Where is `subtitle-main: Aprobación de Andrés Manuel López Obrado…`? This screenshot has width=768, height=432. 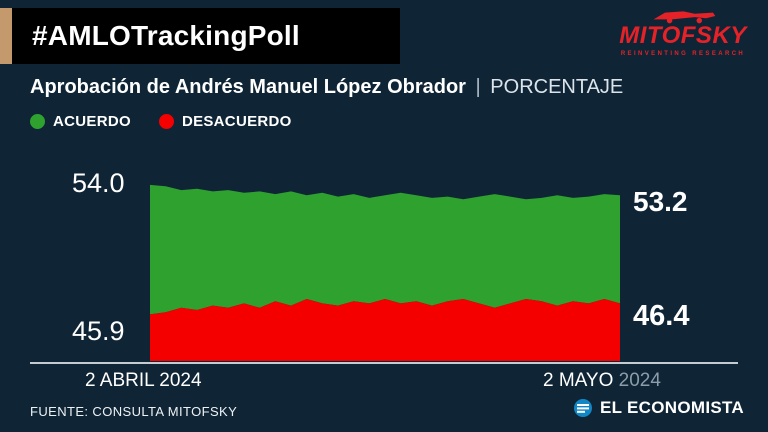 subtitle-main: Aprobación de Andrés Manuel López Obrado… is located at coordinates (248, 87).